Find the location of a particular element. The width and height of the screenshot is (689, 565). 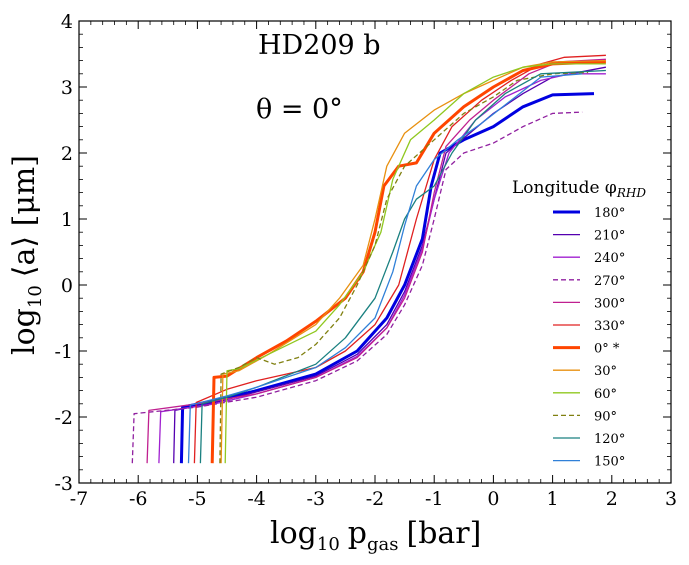

legend-label: 270° is located at coordinates (609, 281).